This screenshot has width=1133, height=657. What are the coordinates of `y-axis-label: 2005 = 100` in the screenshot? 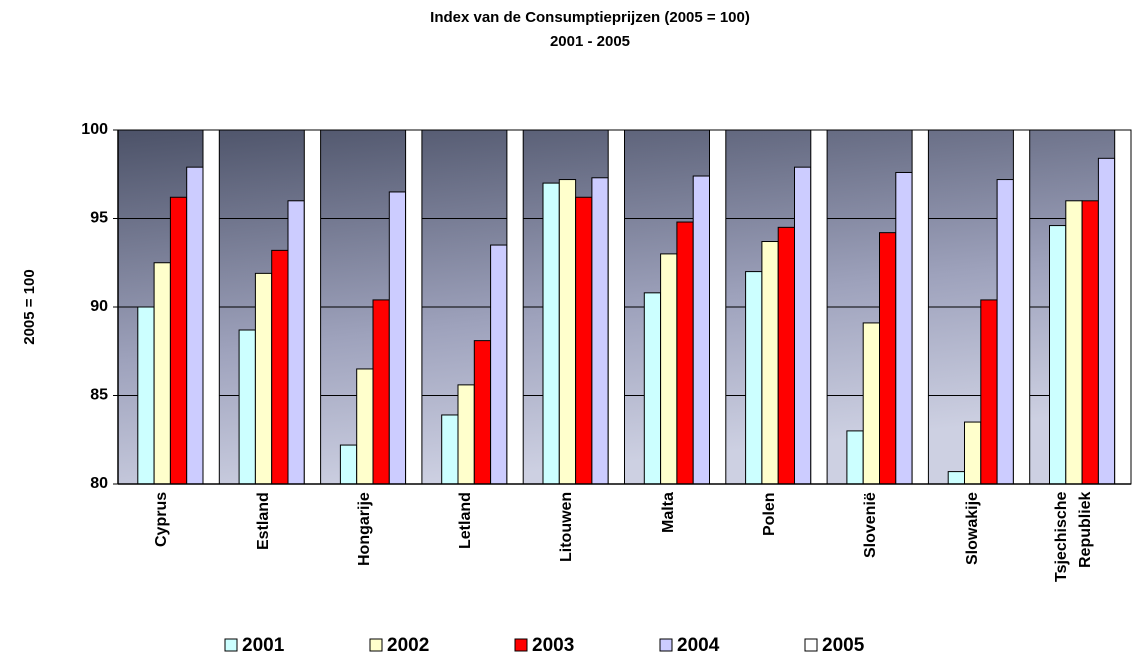 It's located at (29, 307).